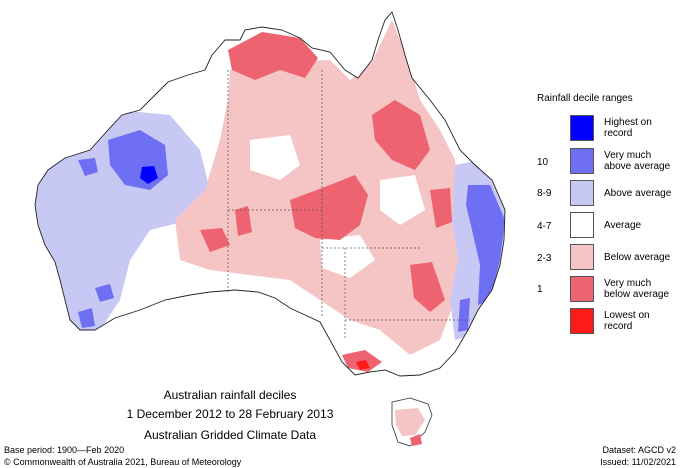 This screenshot has height=468, width=680. I want to click on legend-title: Rainfall decile ranges, so click(585, 98).